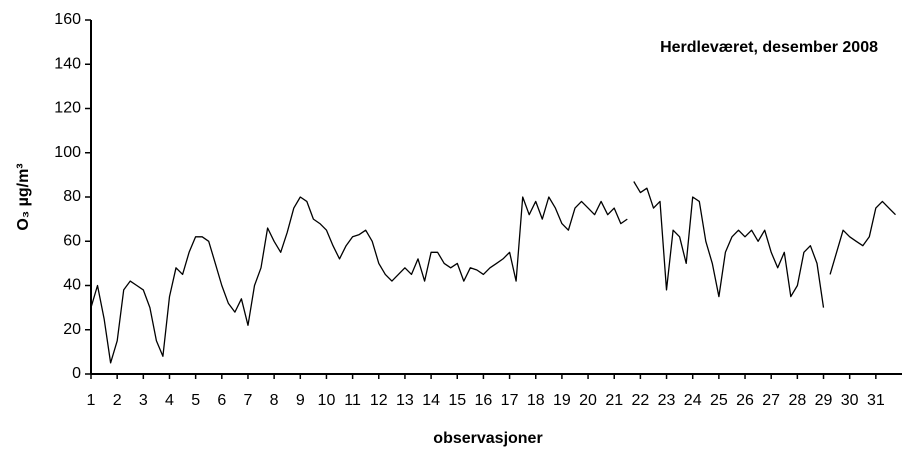  Describe the element at coordinates (588, 400) in the screenshot. I see `x-tick-label: 20` at that location.